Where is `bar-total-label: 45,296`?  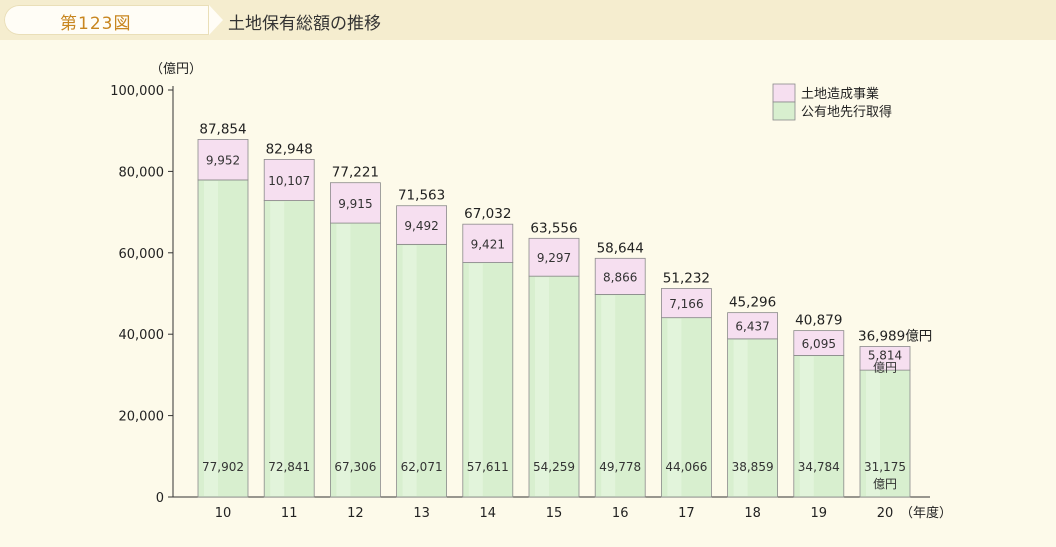
bar-total-label: 45,296 is located at coordinates (752, 303).